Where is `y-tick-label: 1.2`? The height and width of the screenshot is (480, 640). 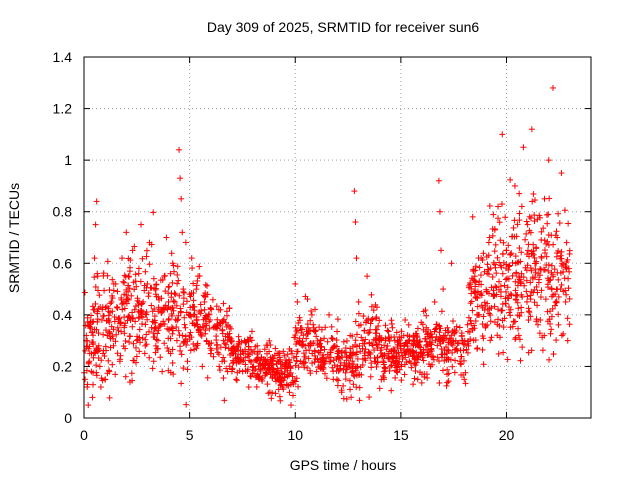
y-tick-label: 1.2 is located at coordinates (63, 109).